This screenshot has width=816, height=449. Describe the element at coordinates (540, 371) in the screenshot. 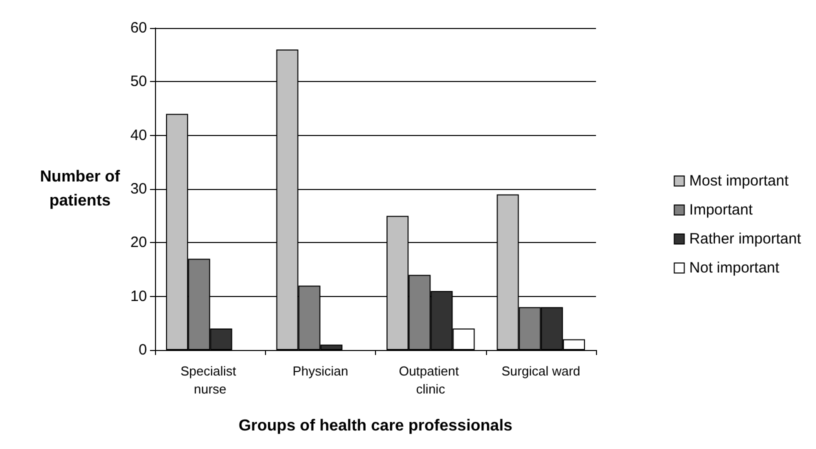

I see `x-tick-label: Surgical ward` at that location.